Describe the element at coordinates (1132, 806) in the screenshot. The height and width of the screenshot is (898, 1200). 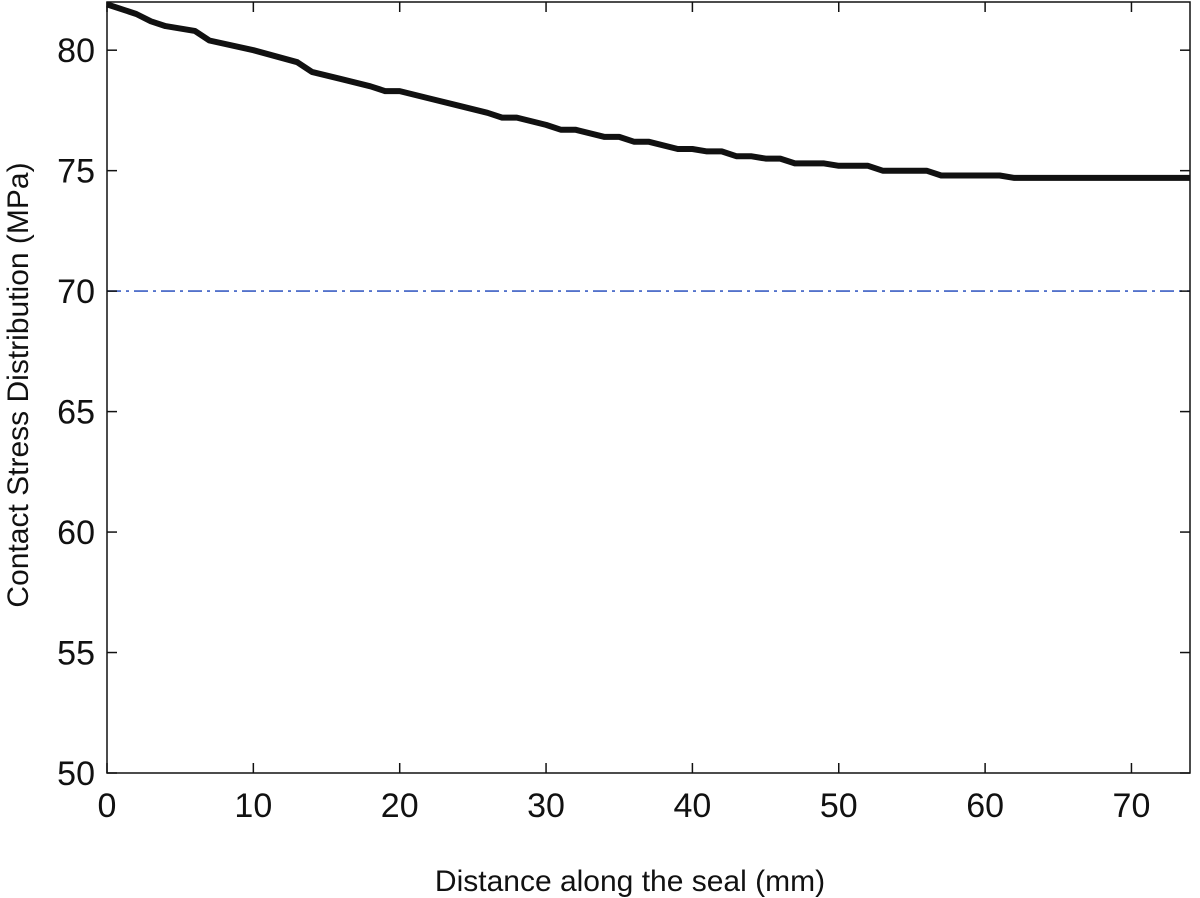
I see `x-tick-label: 70` at that location.